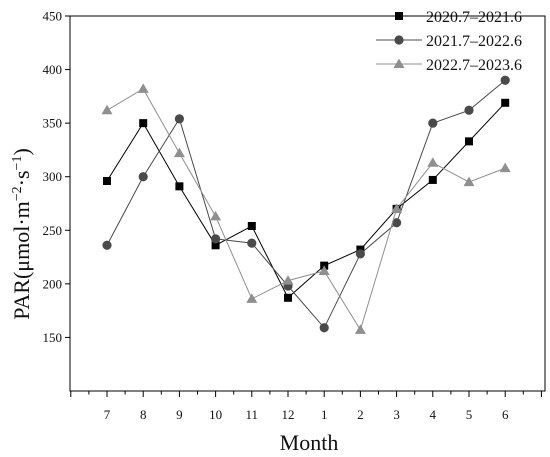 The height and width of the screenshot is (457, 550). I want to click on y-tick-label: 200, so click(53, 283).